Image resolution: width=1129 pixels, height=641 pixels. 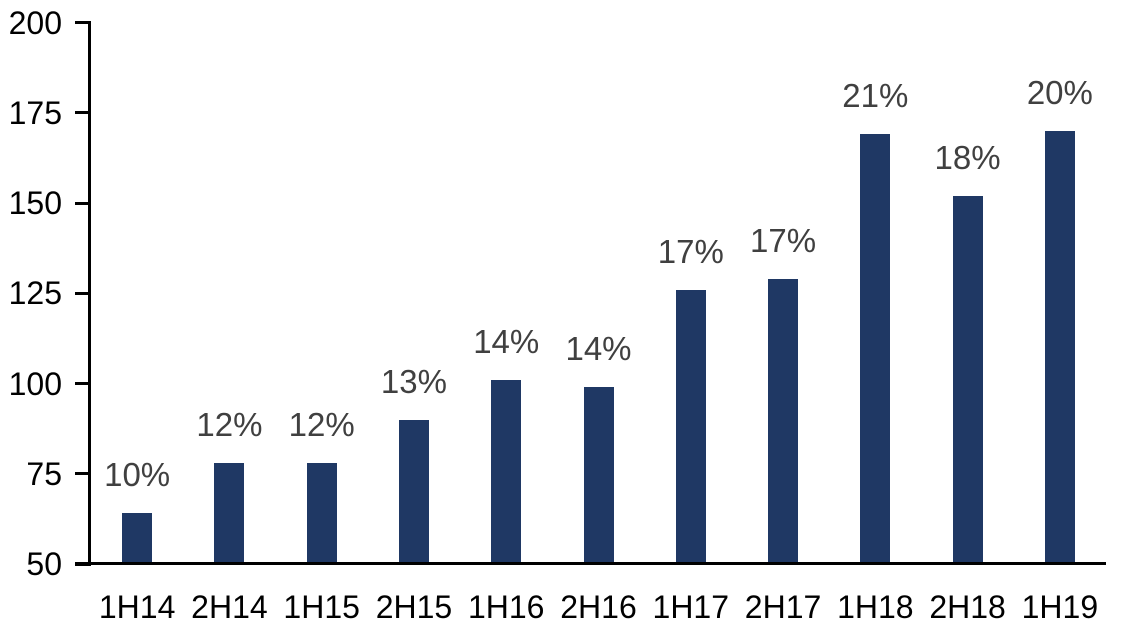 I want to click on data-label-2H16: 14%, so click(x=598, y=349).